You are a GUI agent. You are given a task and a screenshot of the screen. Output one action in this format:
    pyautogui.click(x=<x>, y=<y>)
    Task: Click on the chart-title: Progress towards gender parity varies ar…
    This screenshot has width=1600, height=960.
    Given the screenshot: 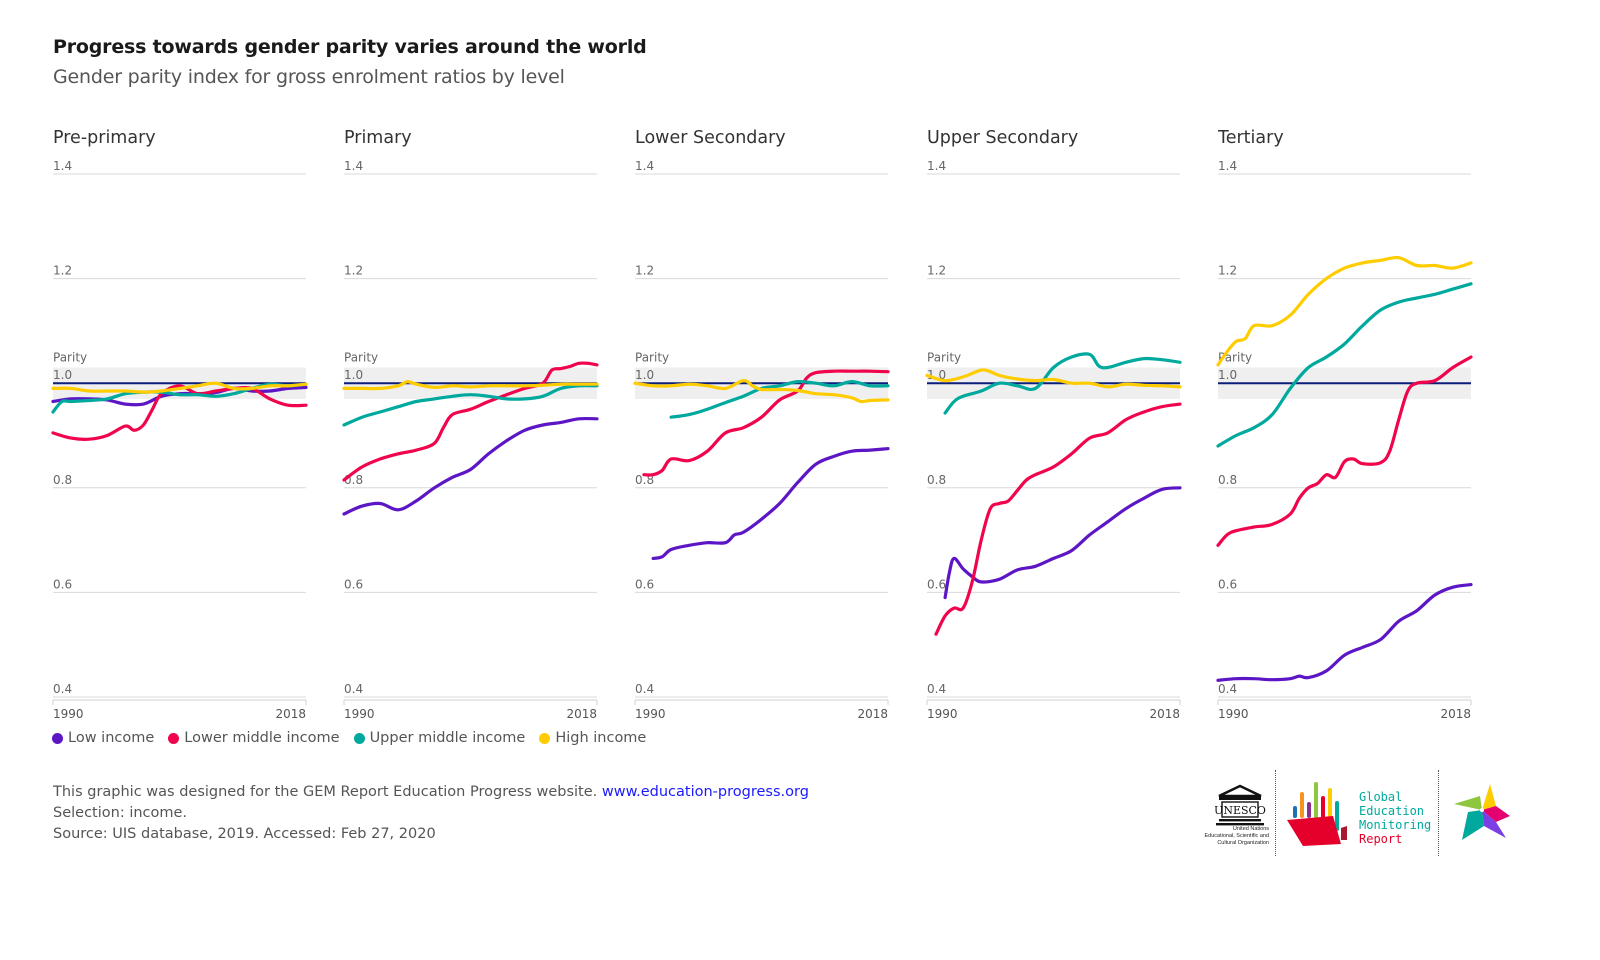 What is the action you would take?
    pyautogui.click(x=350, y=47)
    